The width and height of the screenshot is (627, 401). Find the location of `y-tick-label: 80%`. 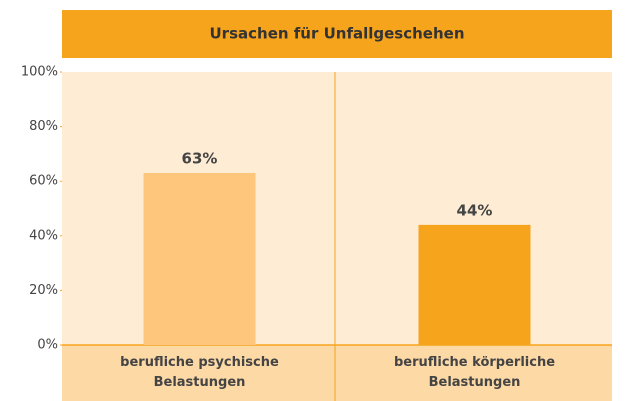

y-tick-label: 80% is located at coordinates (43, 126).